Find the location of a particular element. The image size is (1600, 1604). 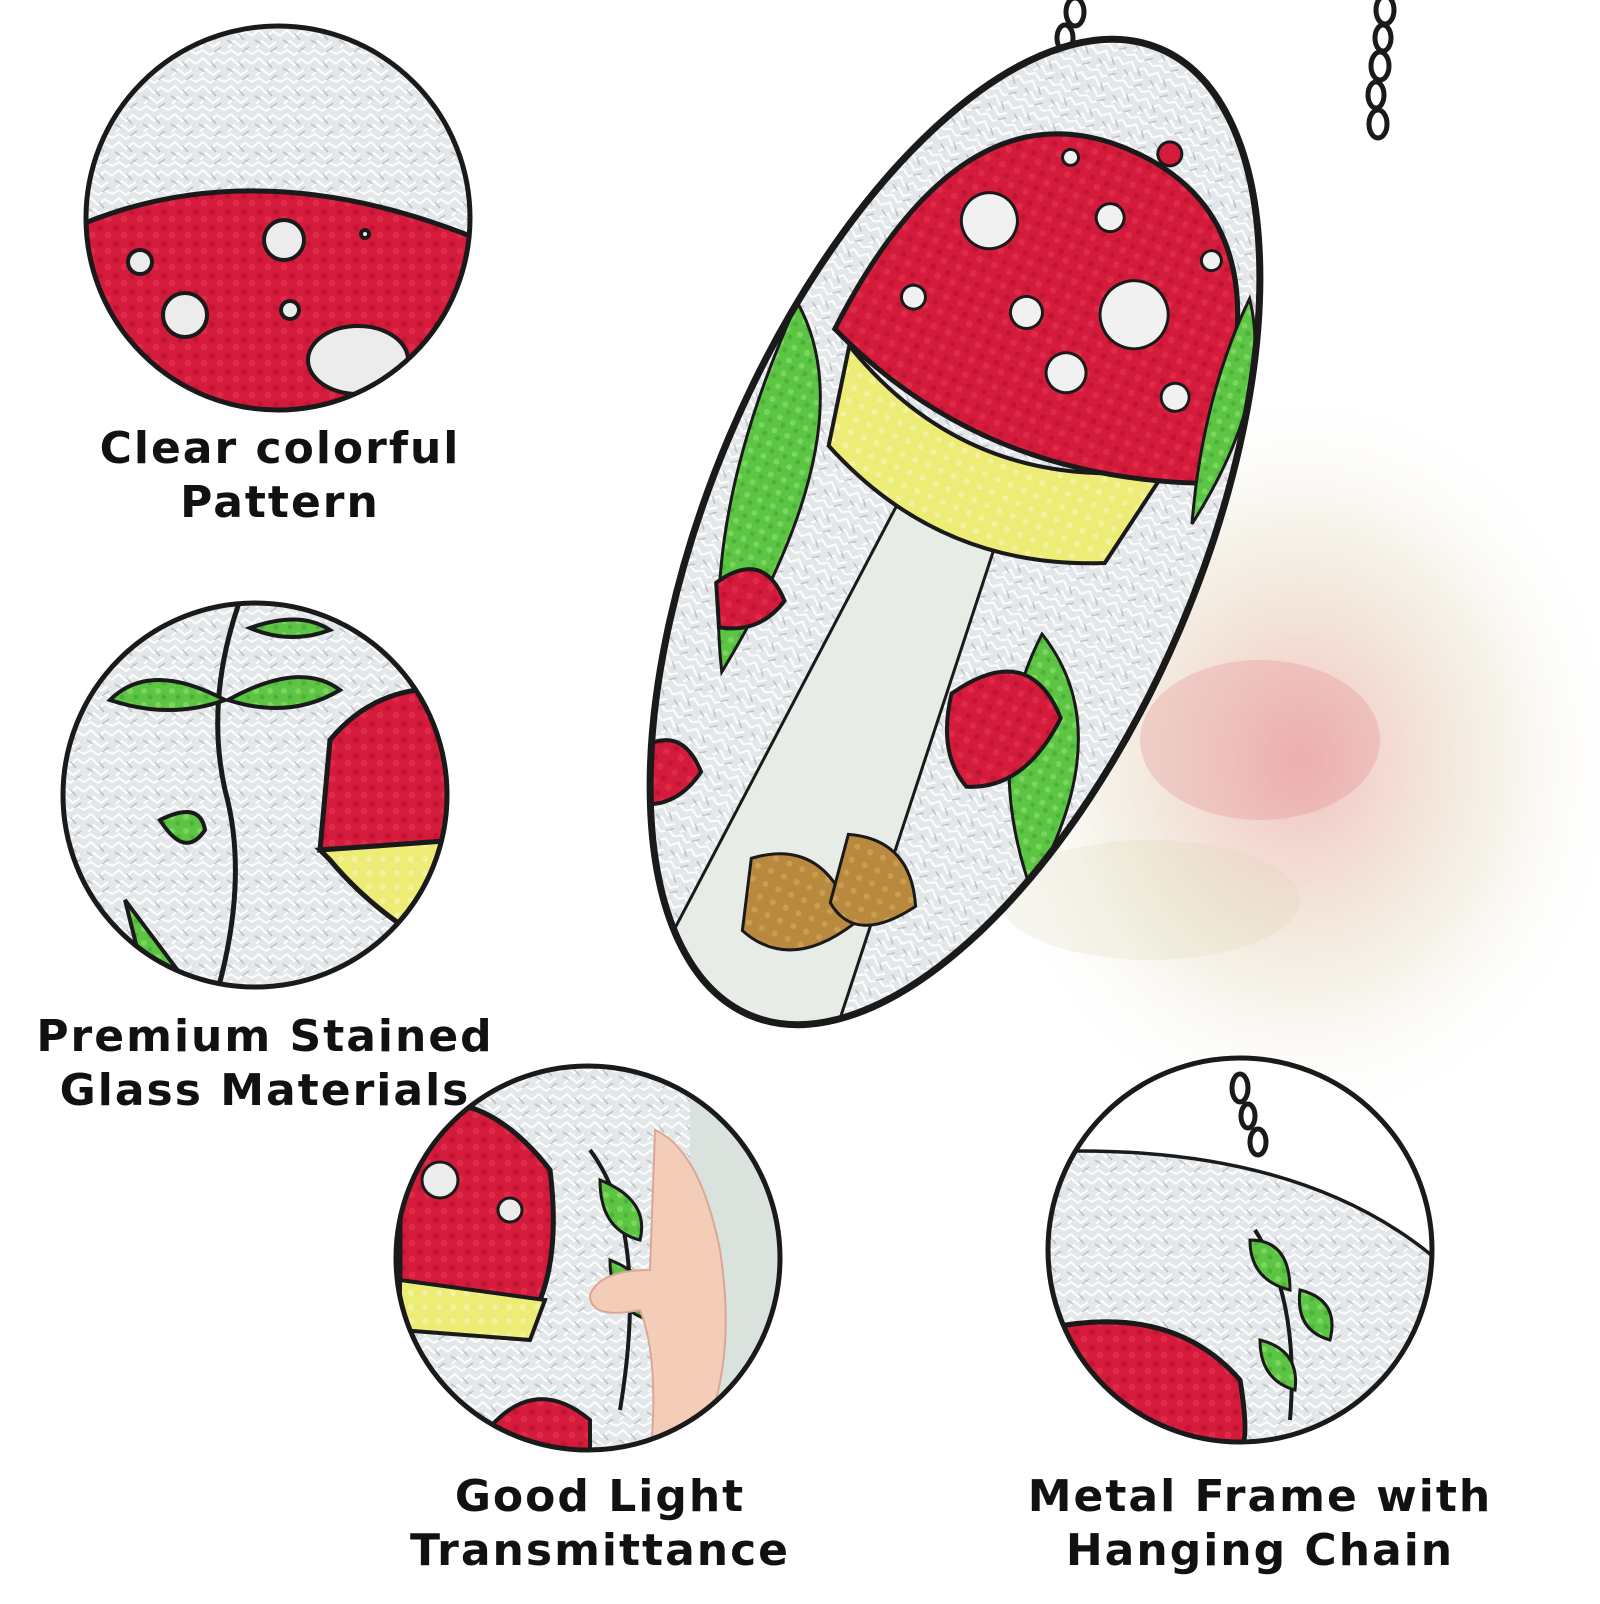

feature-caption-line: Good Light is located at coordinates (600, 1496).